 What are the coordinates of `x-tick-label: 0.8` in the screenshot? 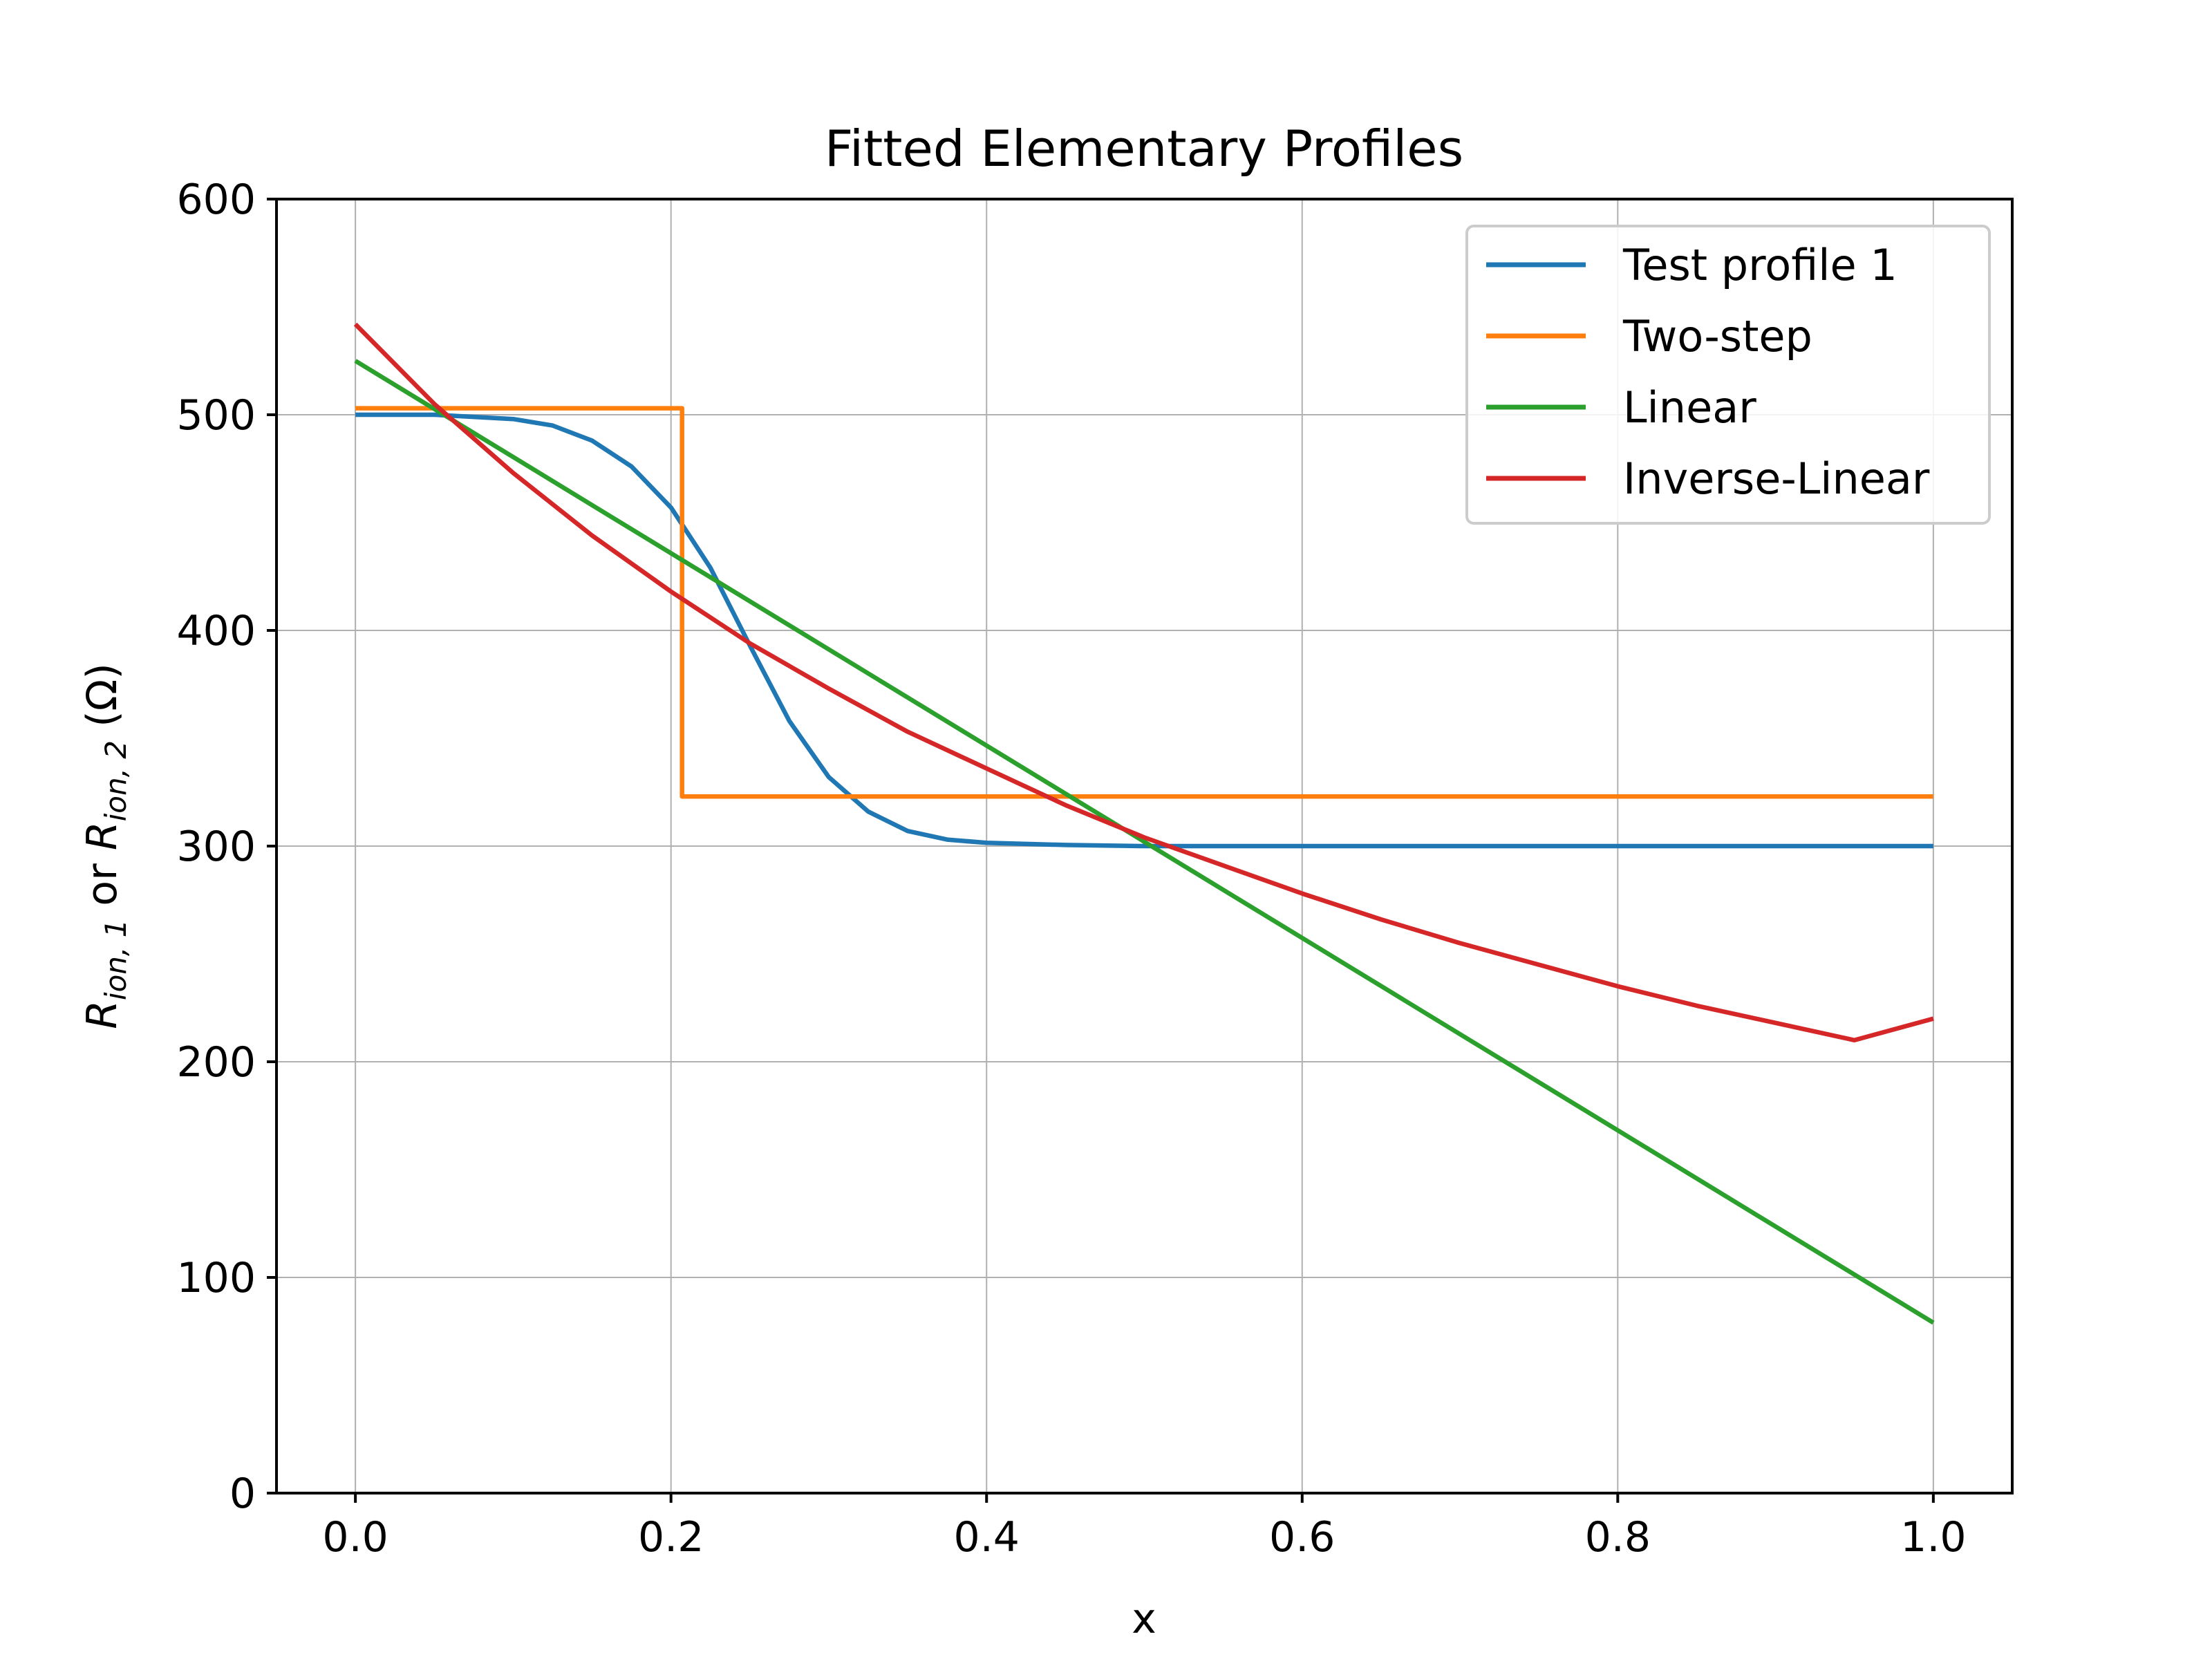 It's located at (1618, 1537).